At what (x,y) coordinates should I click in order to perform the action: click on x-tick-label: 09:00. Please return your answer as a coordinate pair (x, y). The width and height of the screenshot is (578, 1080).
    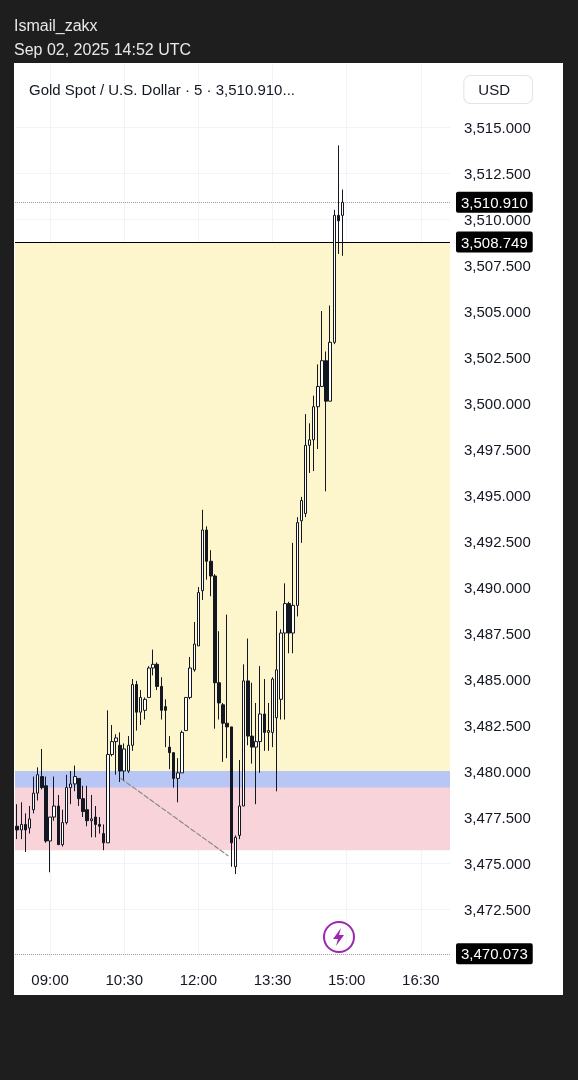
    Looking at the image, I should click on (50, 979).